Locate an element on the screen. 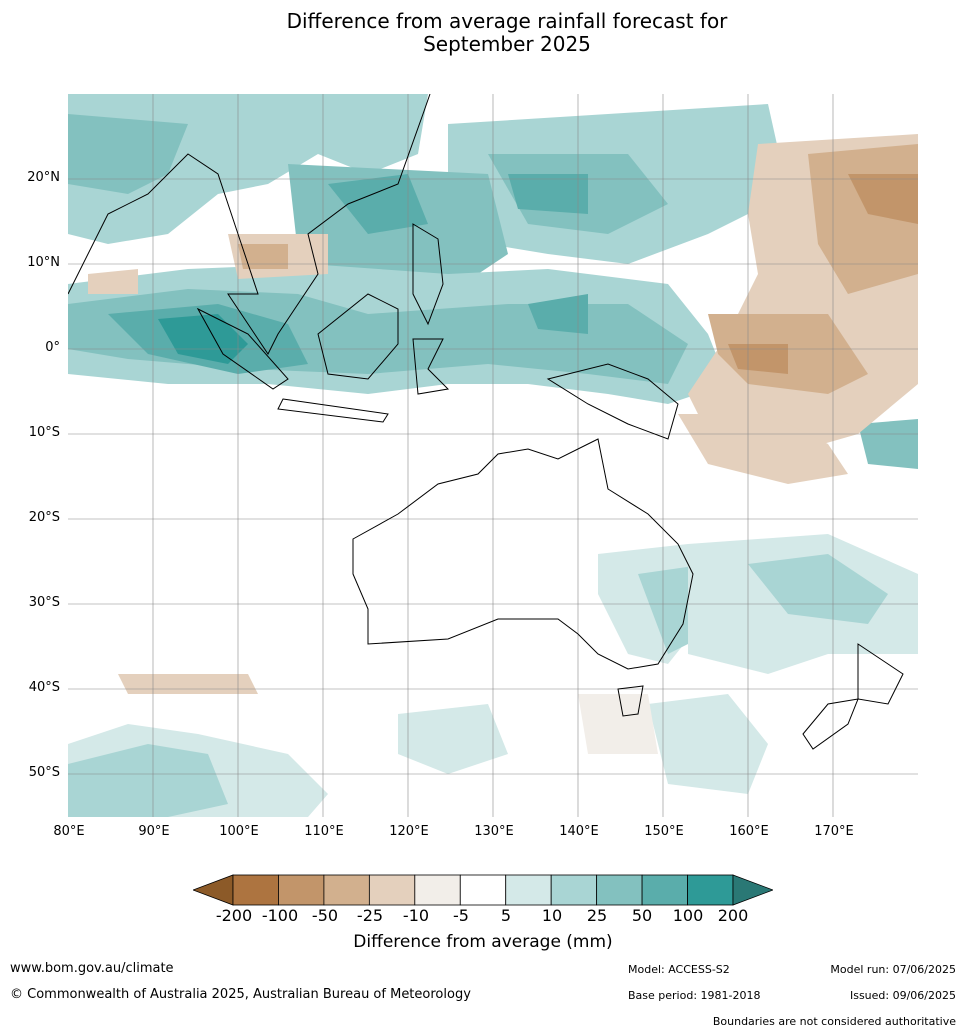  lon-label-160e: 160°E is located at coordinates (749, 831).